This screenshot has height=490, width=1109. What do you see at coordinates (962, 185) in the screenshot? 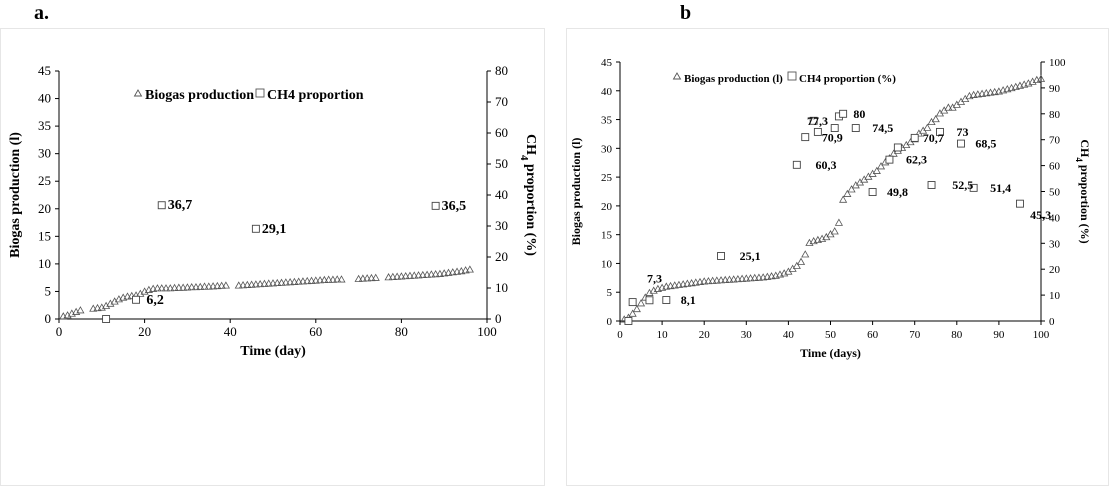
I see `data-label: 52,5` at bounding box center [962, 185].